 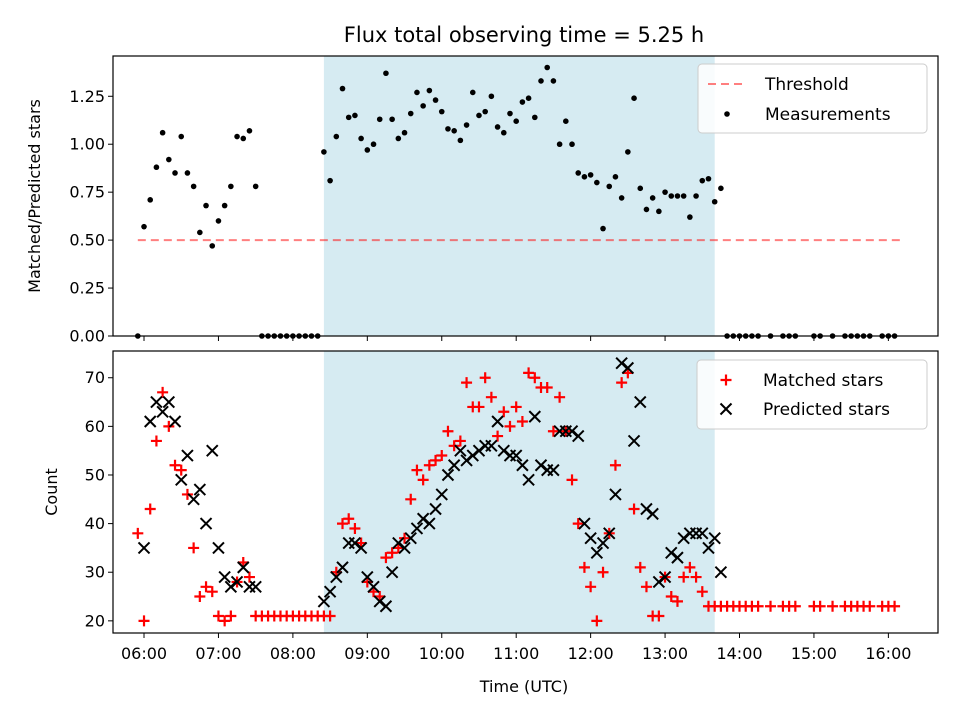 I want to click on x-tick-label: 14:00, so click(x=739, y=653).